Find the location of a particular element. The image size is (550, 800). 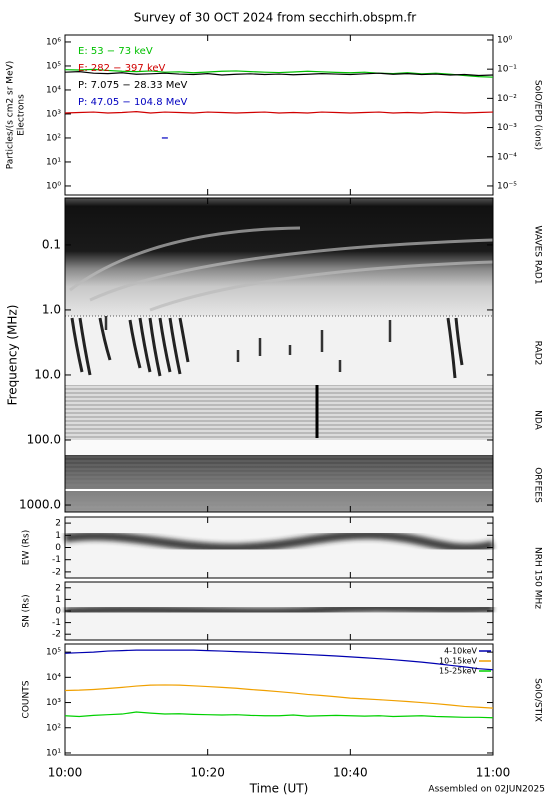

right-label: RAD2 is located at coordinates (538, 353).